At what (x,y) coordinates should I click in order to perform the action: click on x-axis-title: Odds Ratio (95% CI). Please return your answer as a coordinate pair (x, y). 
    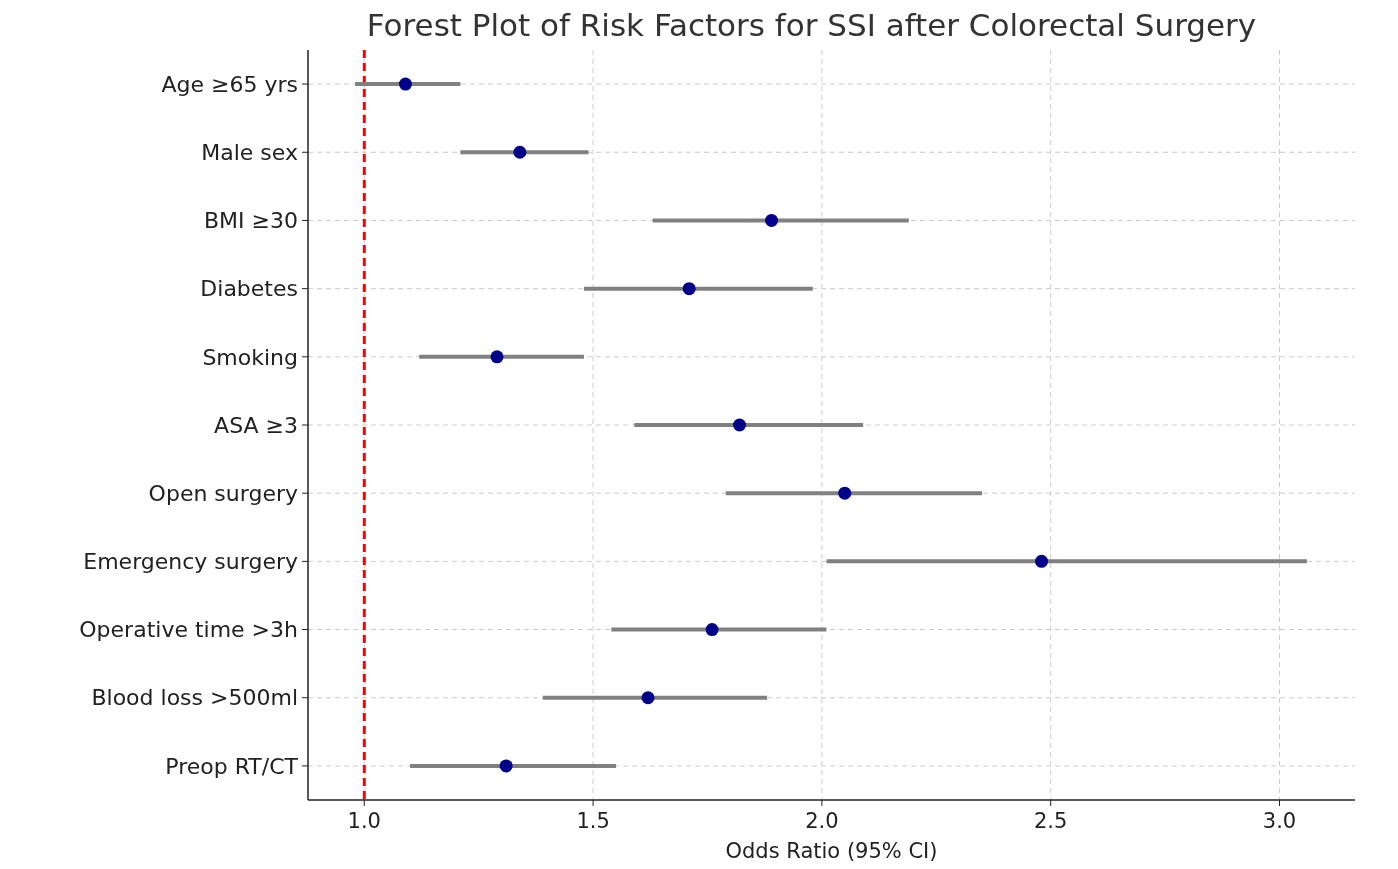
    Looking at the image, I should click on (831, 851).